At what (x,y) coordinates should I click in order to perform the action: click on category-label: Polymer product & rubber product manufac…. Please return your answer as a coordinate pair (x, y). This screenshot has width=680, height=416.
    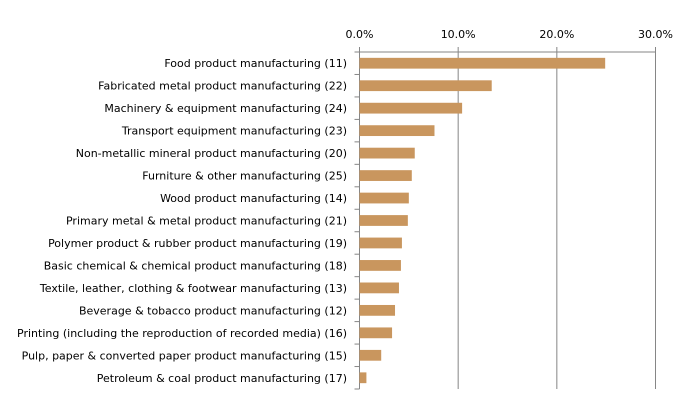
    Looking at the image, I should click on (197, 243).